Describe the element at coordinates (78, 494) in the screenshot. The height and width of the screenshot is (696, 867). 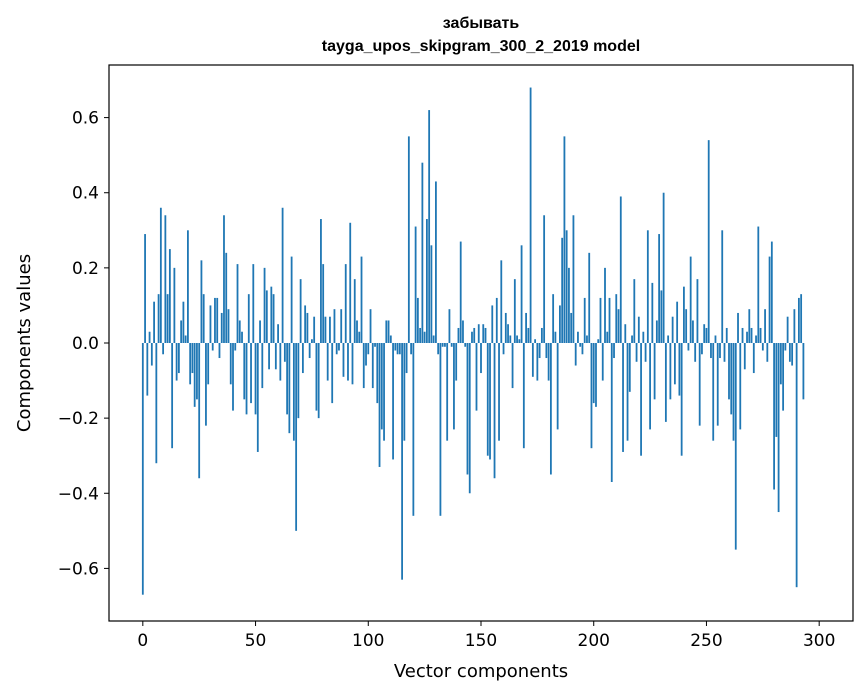
I see `y-tick-label: −0.4` at that location.